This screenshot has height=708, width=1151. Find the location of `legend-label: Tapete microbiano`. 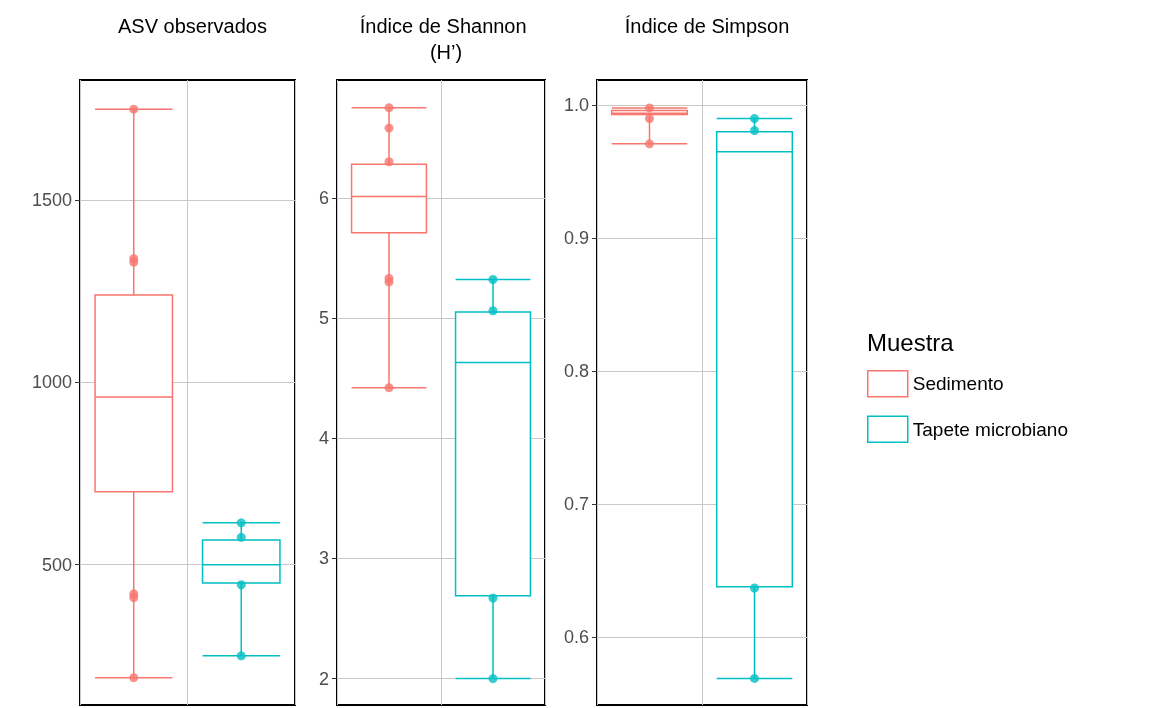

legend-label: Tapete microbiano is located at coordinates (990, 429).